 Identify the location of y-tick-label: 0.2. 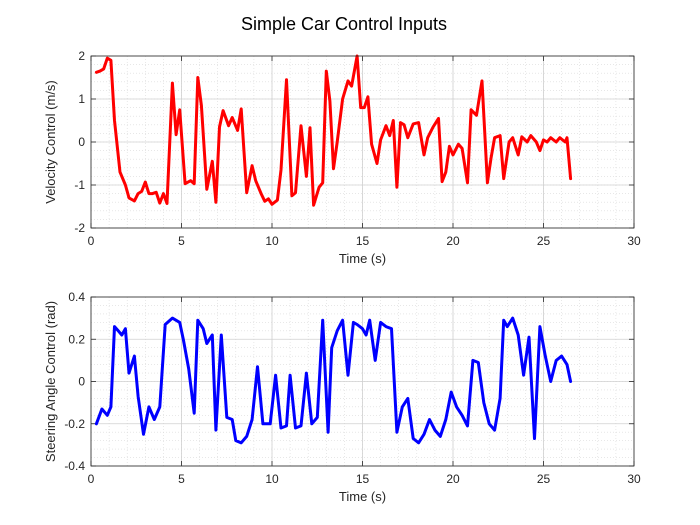
(76, 339).